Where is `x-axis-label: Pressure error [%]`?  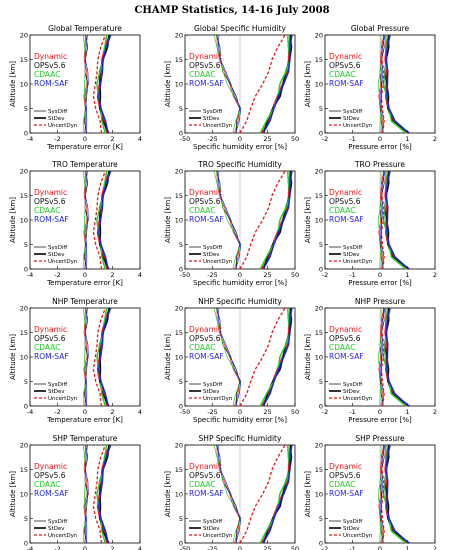 x-axis-label: Pressure error [%] is located at coordinates (380, 283).